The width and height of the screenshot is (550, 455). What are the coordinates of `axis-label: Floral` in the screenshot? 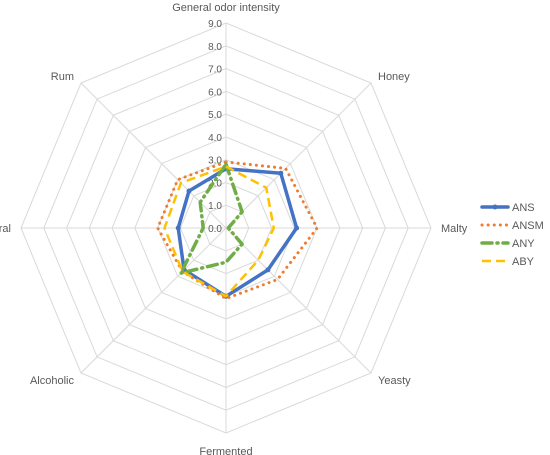 It's located at (5, 229).